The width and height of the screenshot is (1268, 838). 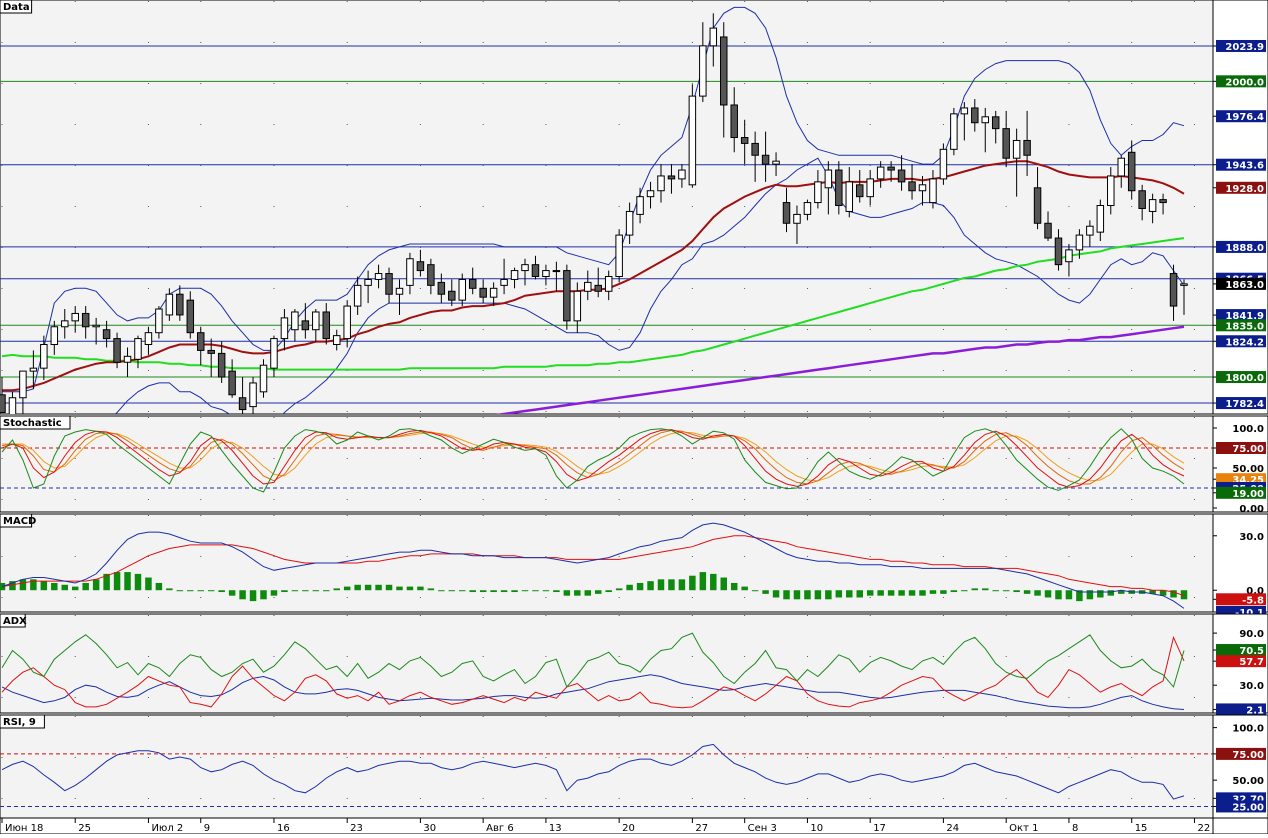 I want to click on stoch-d2-line, so click(x=593, y=457).